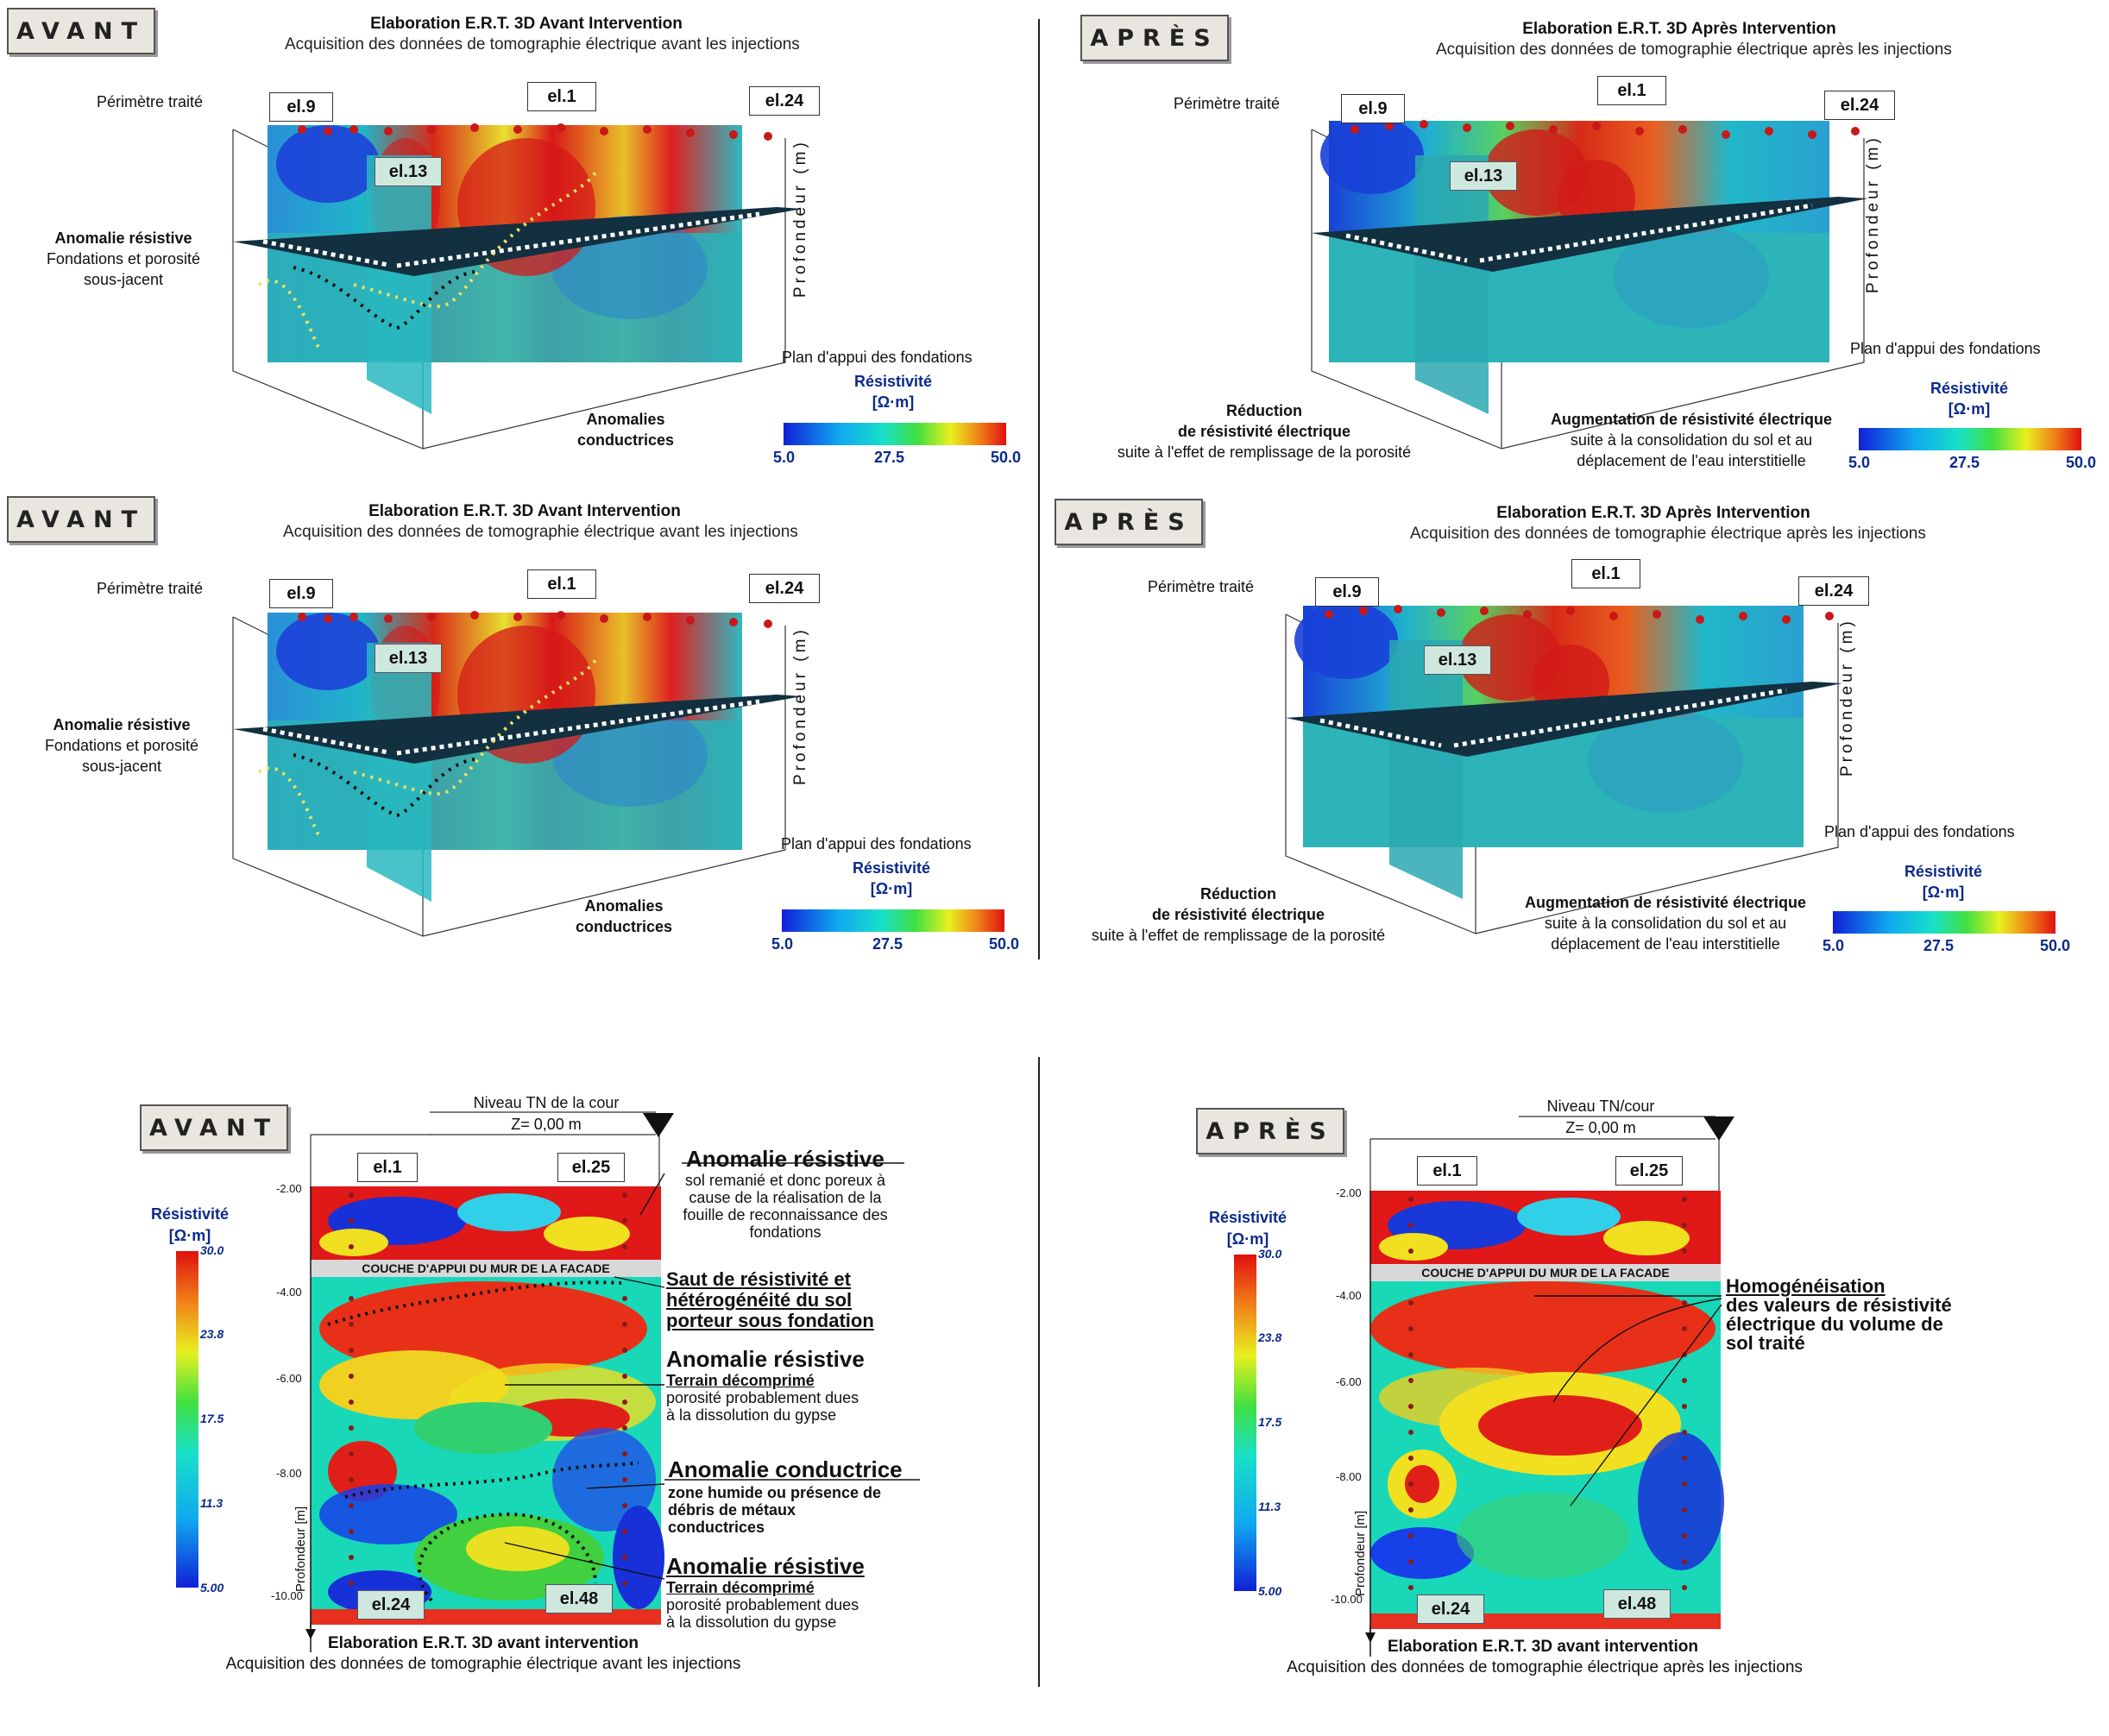 This screenshot has width=2109, height=1736. I want to click on annotation-2-line: Saut de résistivité et, so click(758, 1279).